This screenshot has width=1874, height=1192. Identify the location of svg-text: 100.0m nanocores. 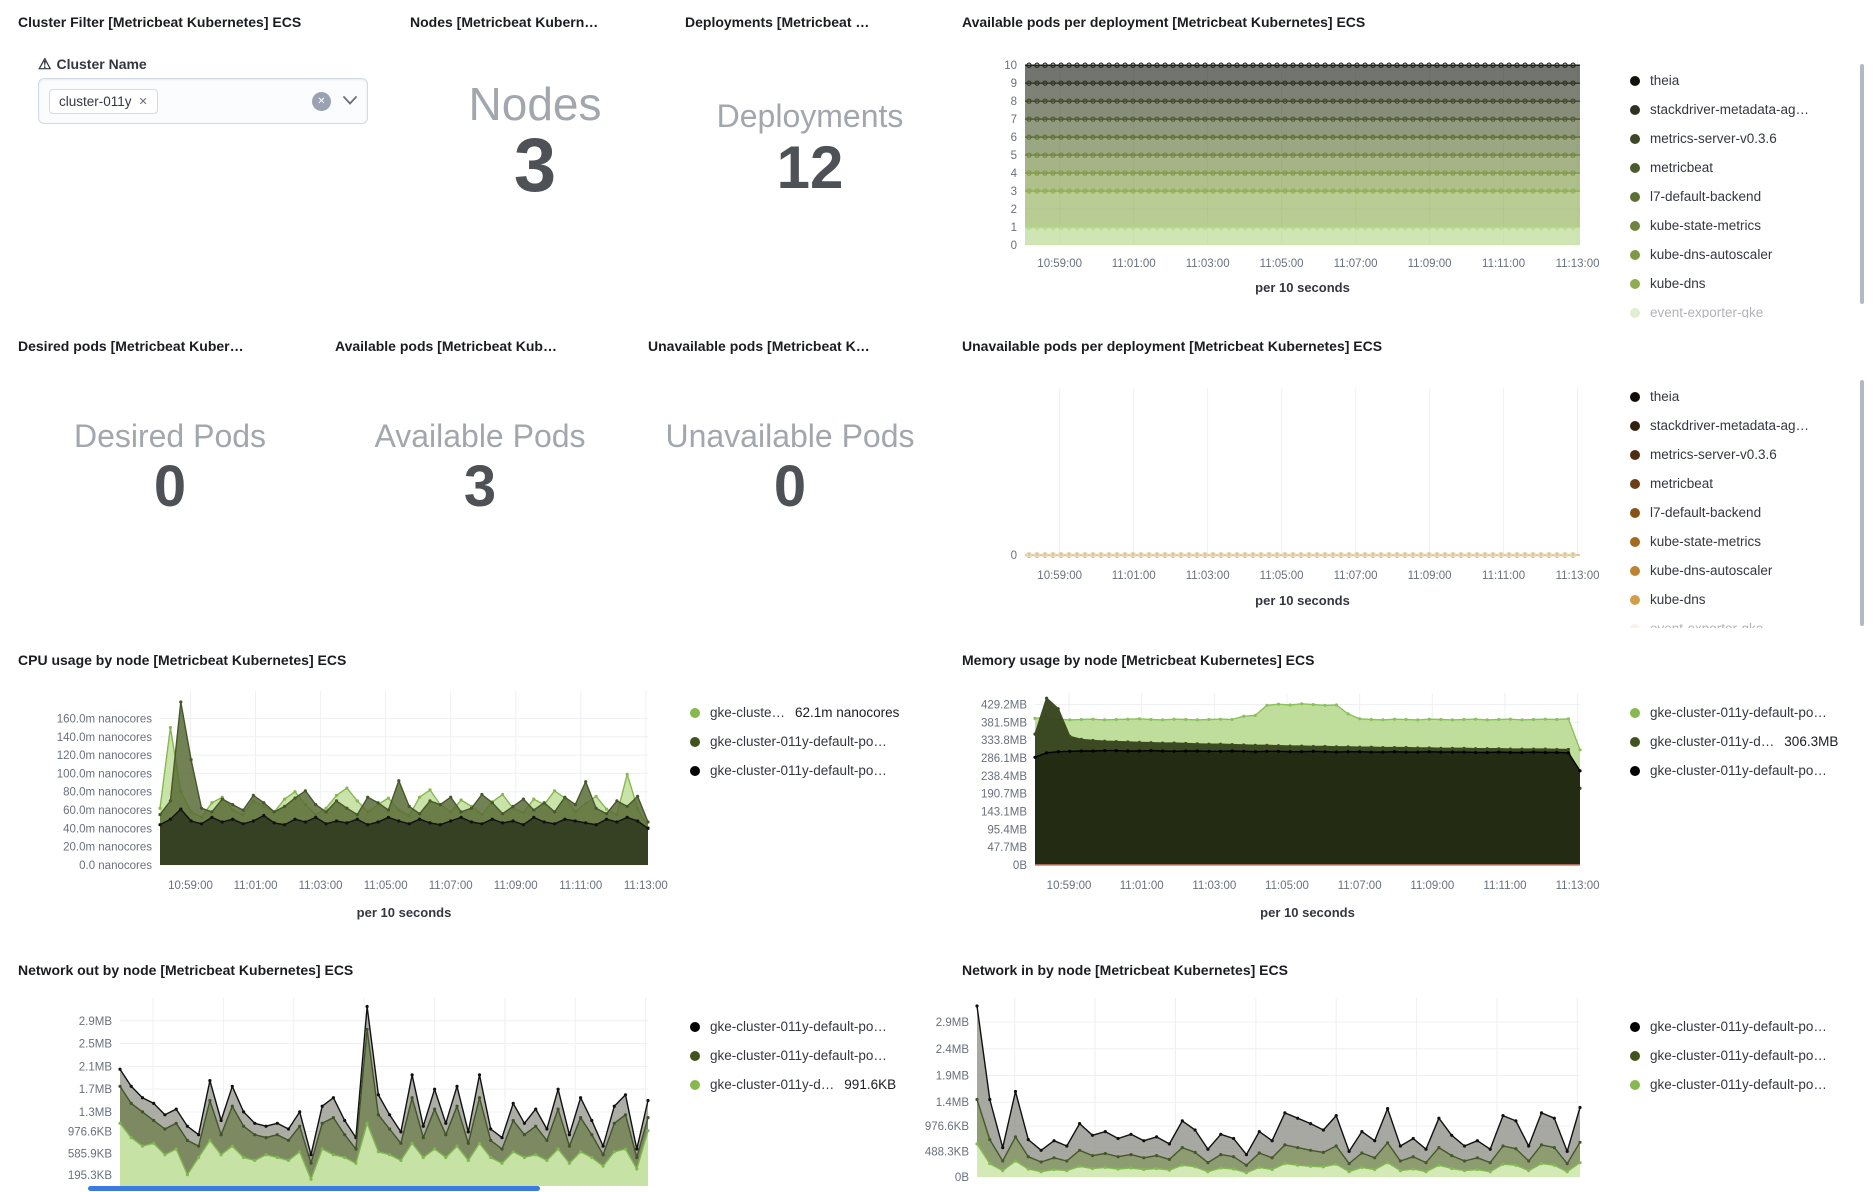
(105, 774).